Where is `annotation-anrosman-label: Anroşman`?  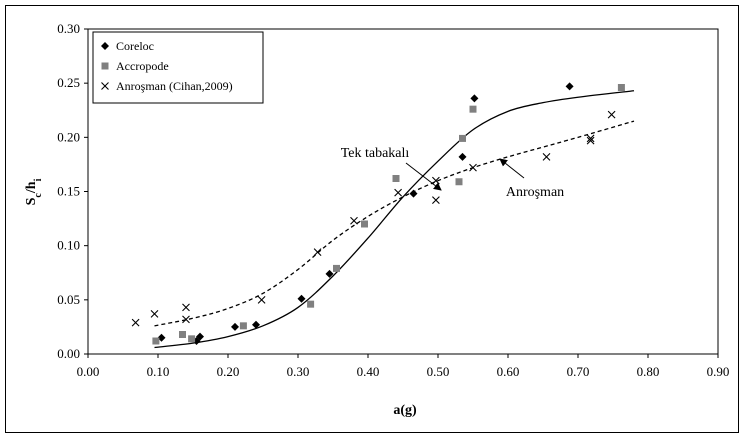 annotation-anrosman-label: Anroşman is located at coordinates (535, 192).